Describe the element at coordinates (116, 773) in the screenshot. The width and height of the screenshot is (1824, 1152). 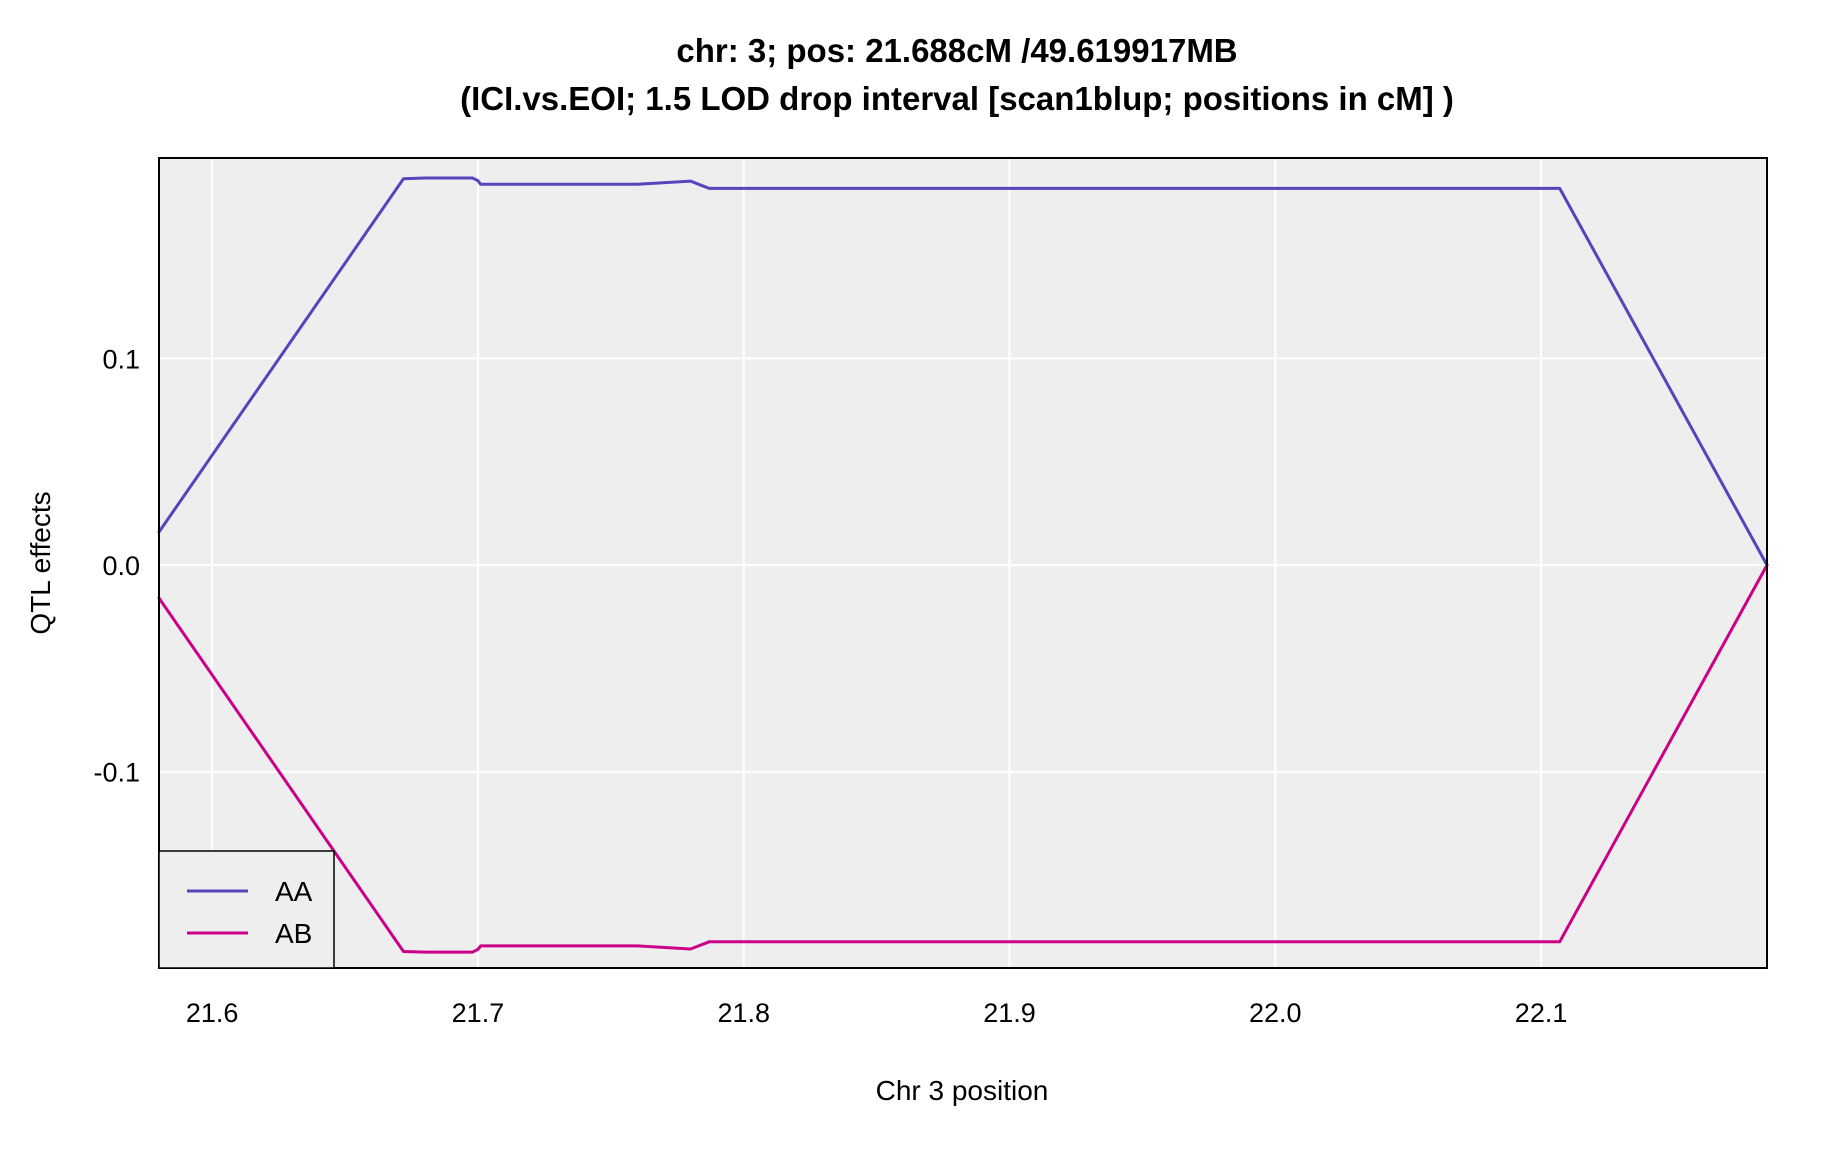
I see `y-tick-label: -0.1` at that location.